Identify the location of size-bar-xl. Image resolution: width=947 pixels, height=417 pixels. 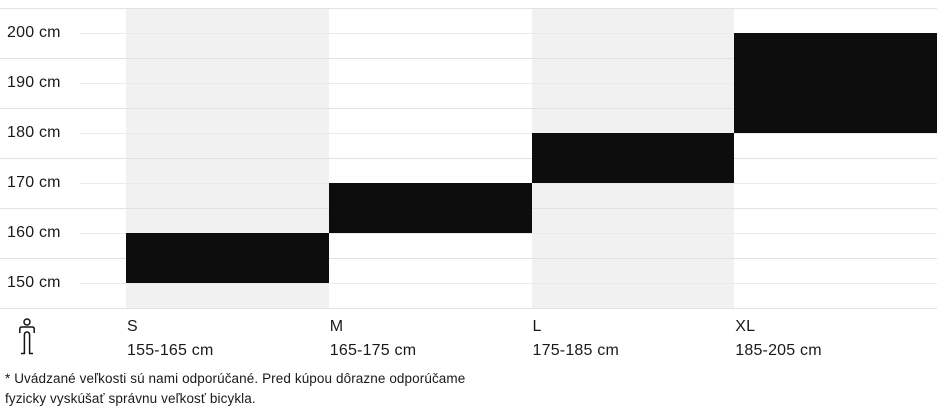
(835, 83).